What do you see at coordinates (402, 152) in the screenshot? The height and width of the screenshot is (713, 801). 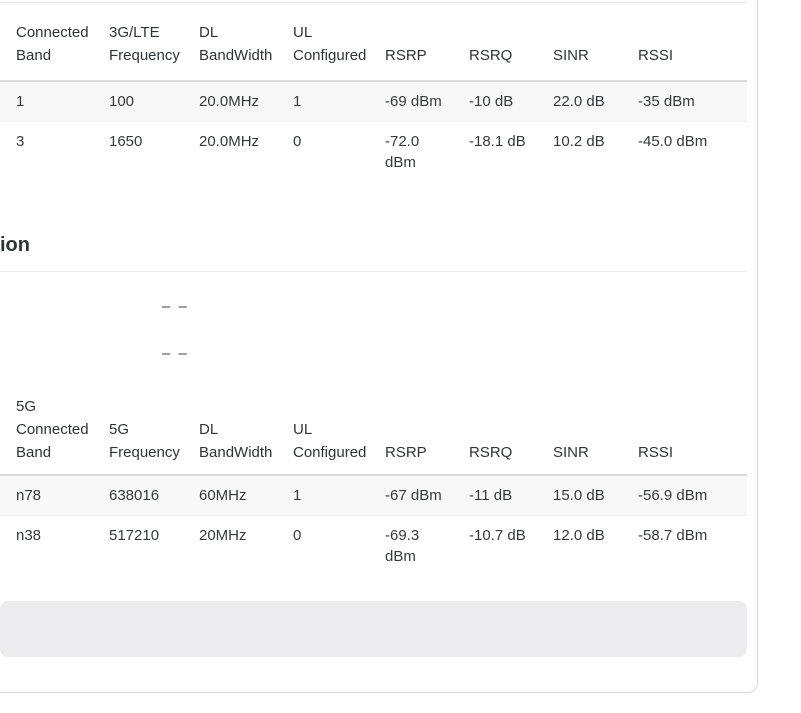 I see `cell-rsrp: -72.0 dBm` at bounding box center [402, 152].